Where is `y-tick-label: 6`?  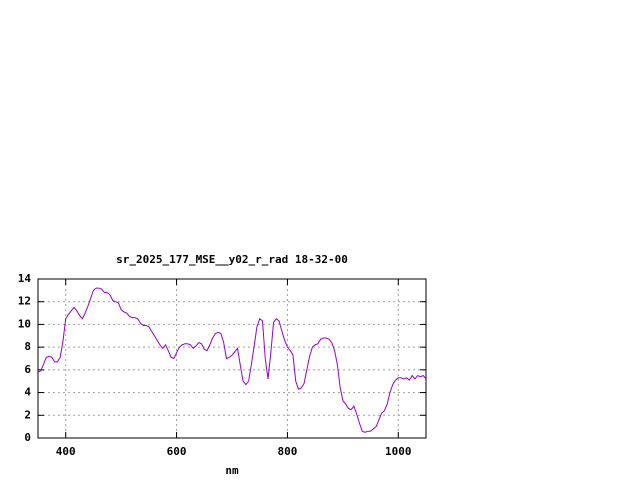 y-tick-label: 6 is located at coordinates (27, 369).